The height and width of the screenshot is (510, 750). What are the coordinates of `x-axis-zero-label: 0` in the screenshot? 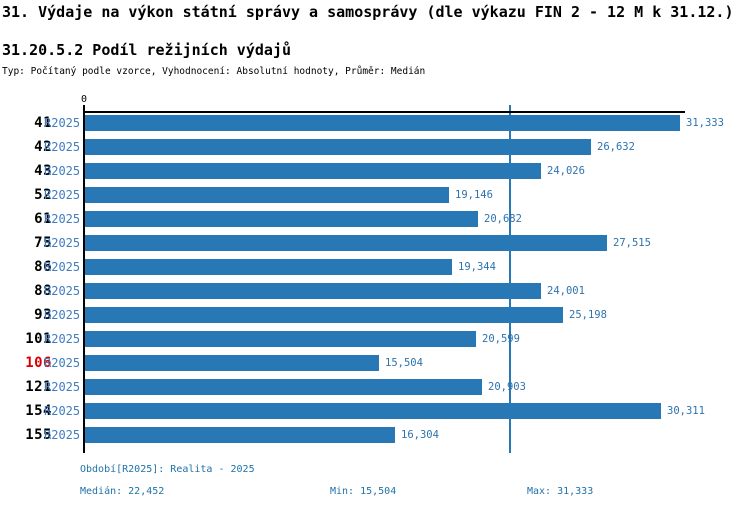 It's located at (84, 99).